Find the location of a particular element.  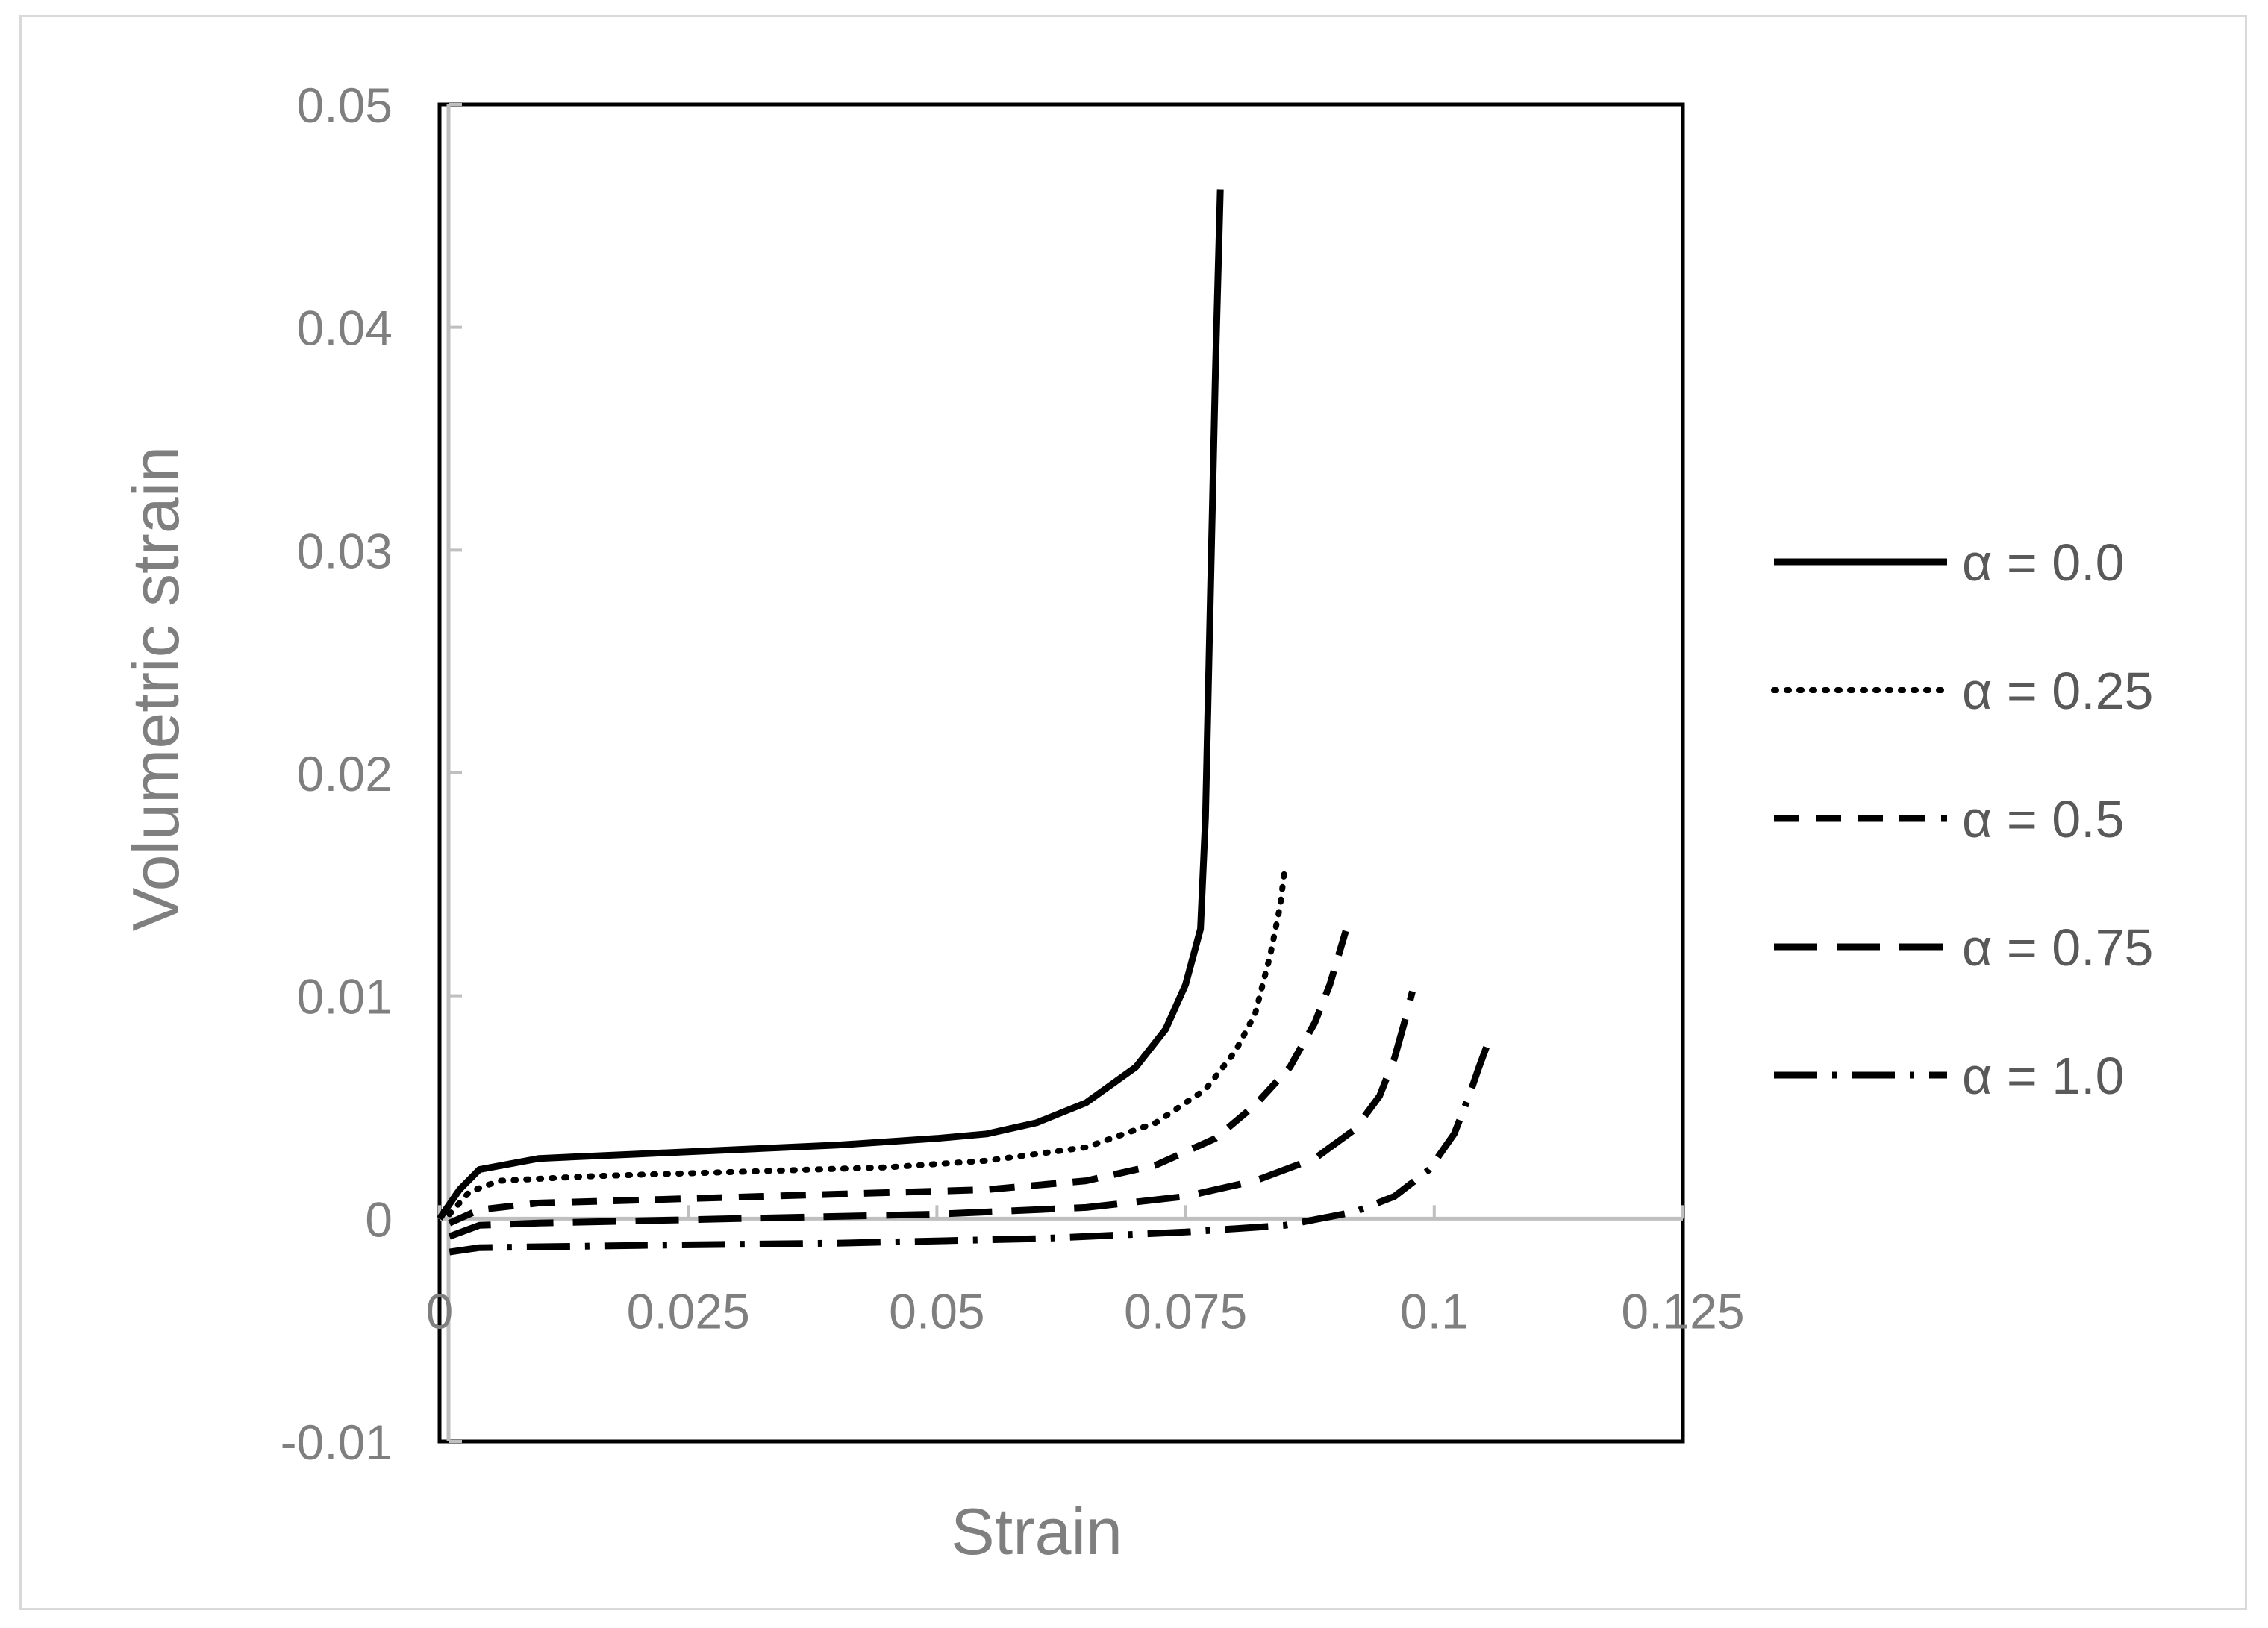

x-tick-label: 0.05 is located at coordinates (936, 1311).